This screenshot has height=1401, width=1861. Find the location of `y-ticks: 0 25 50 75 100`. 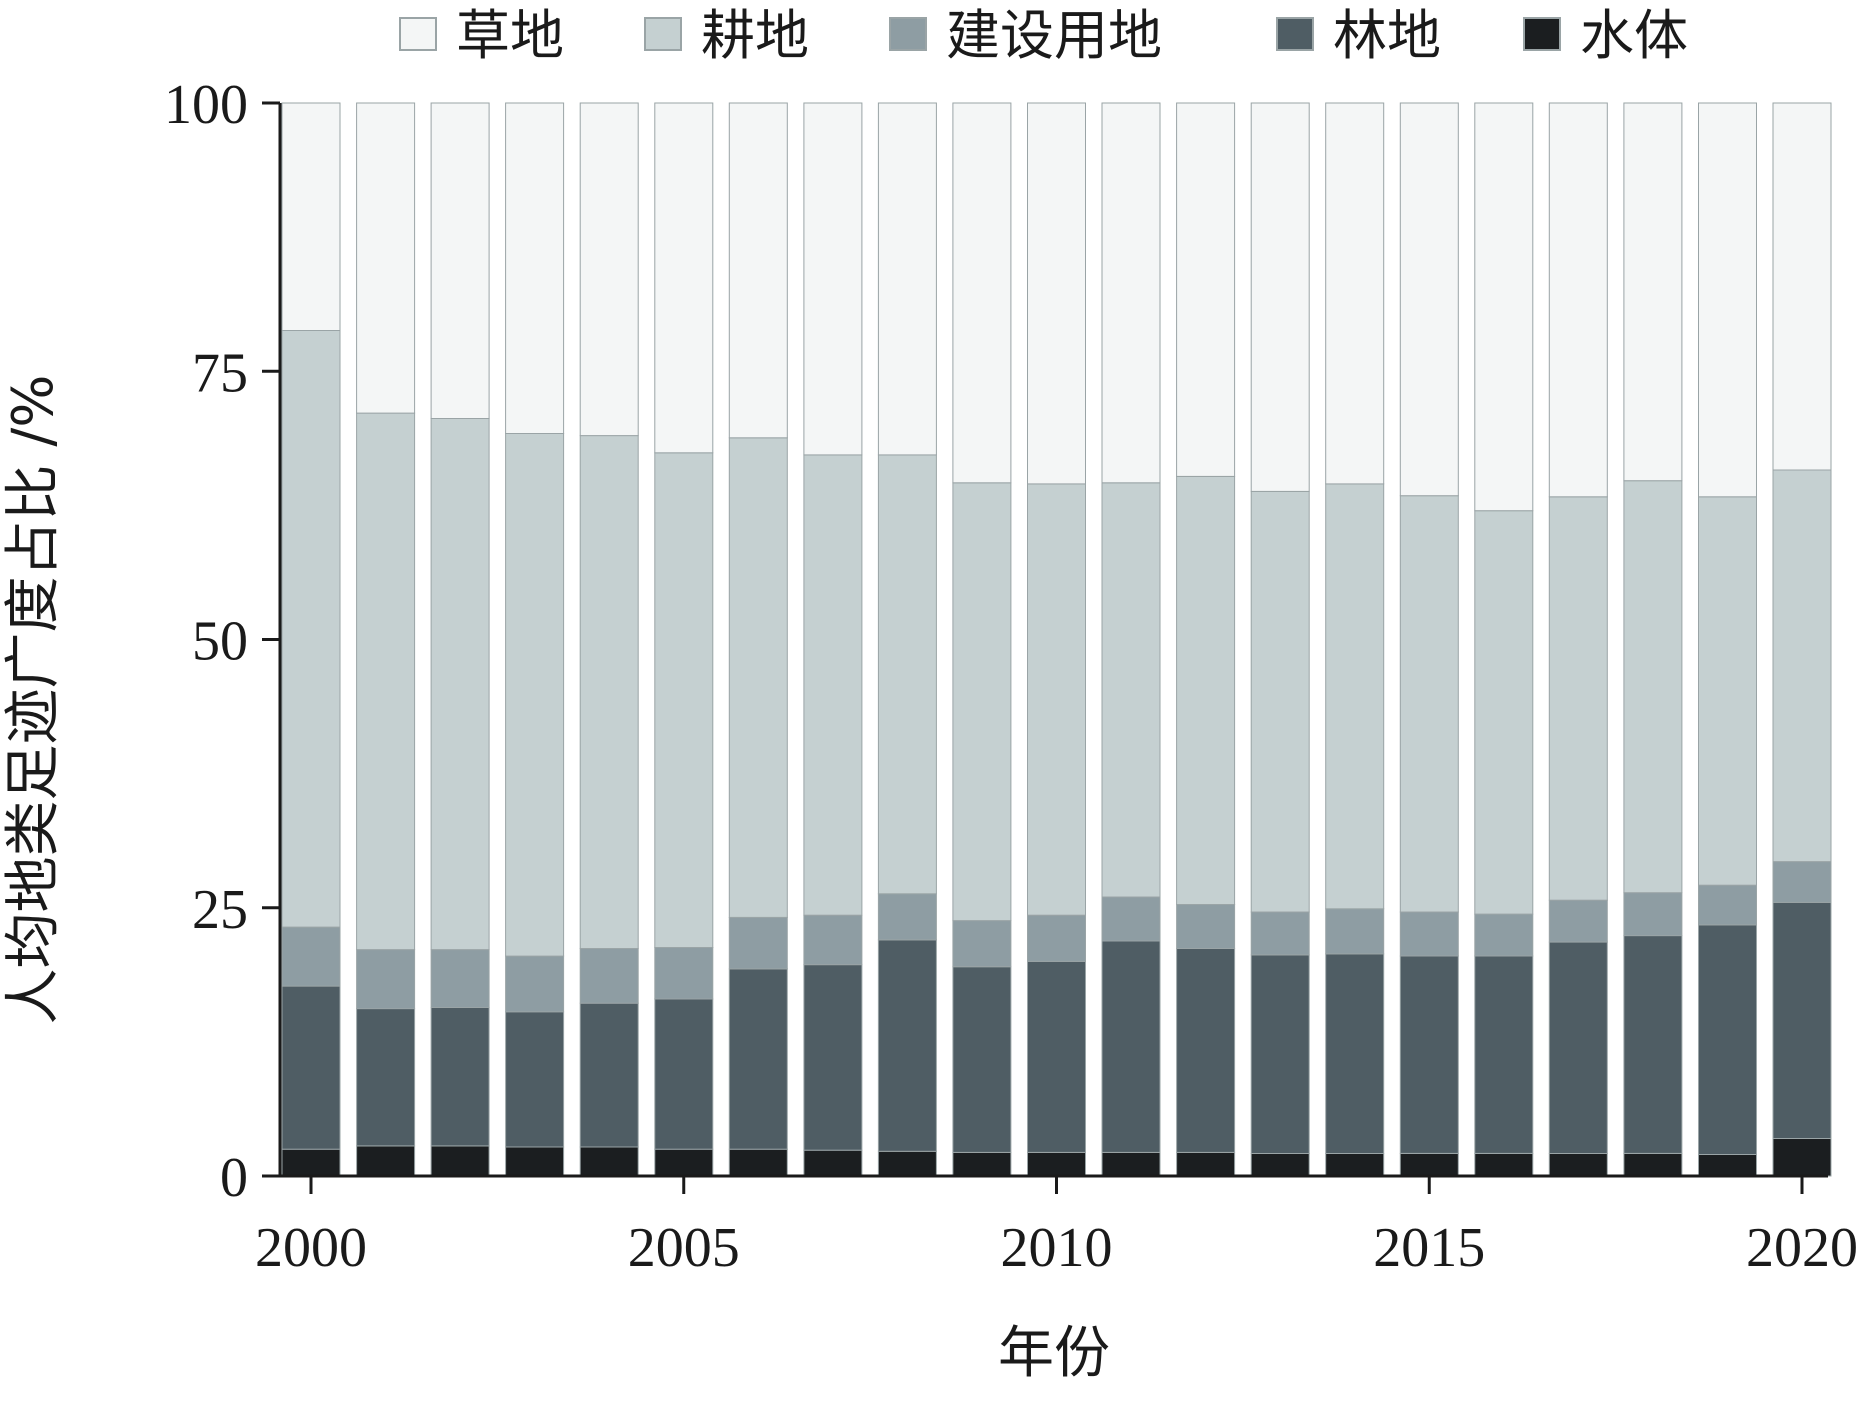

y-ticks: 0 25 50 75 100 is located at coordinates (222, 641).